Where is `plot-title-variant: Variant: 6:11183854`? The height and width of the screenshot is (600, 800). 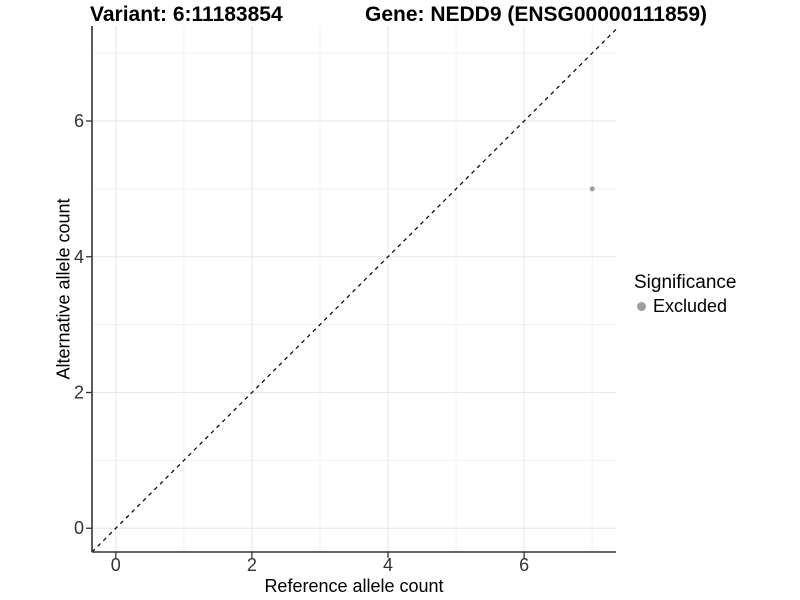 plot-title-variant: Variant: 6:11183854 is located at coordinates (186, 14).